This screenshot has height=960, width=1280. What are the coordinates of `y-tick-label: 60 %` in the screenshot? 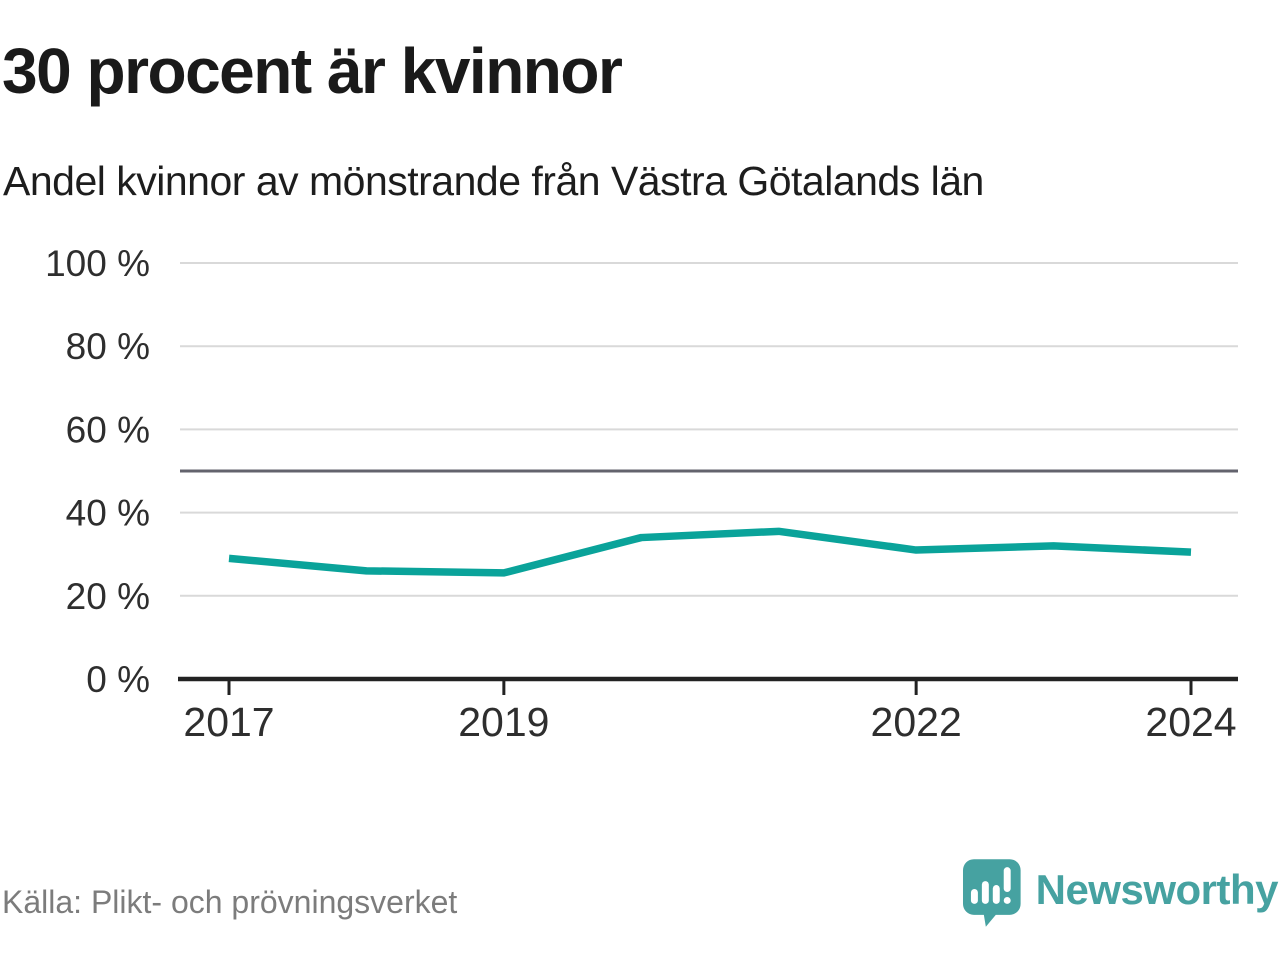 It's located at (108, 429).